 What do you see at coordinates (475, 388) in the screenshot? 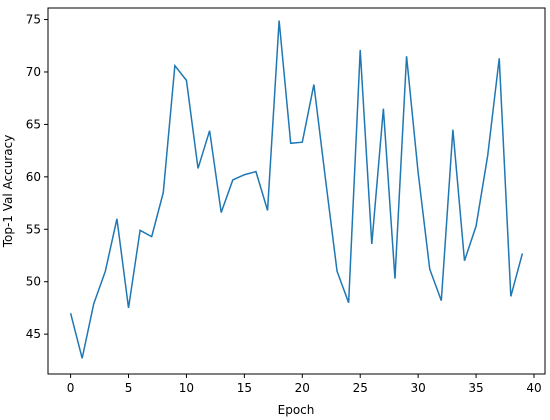
I see `x-tick-label: 35` at bounding box center [475, 388].